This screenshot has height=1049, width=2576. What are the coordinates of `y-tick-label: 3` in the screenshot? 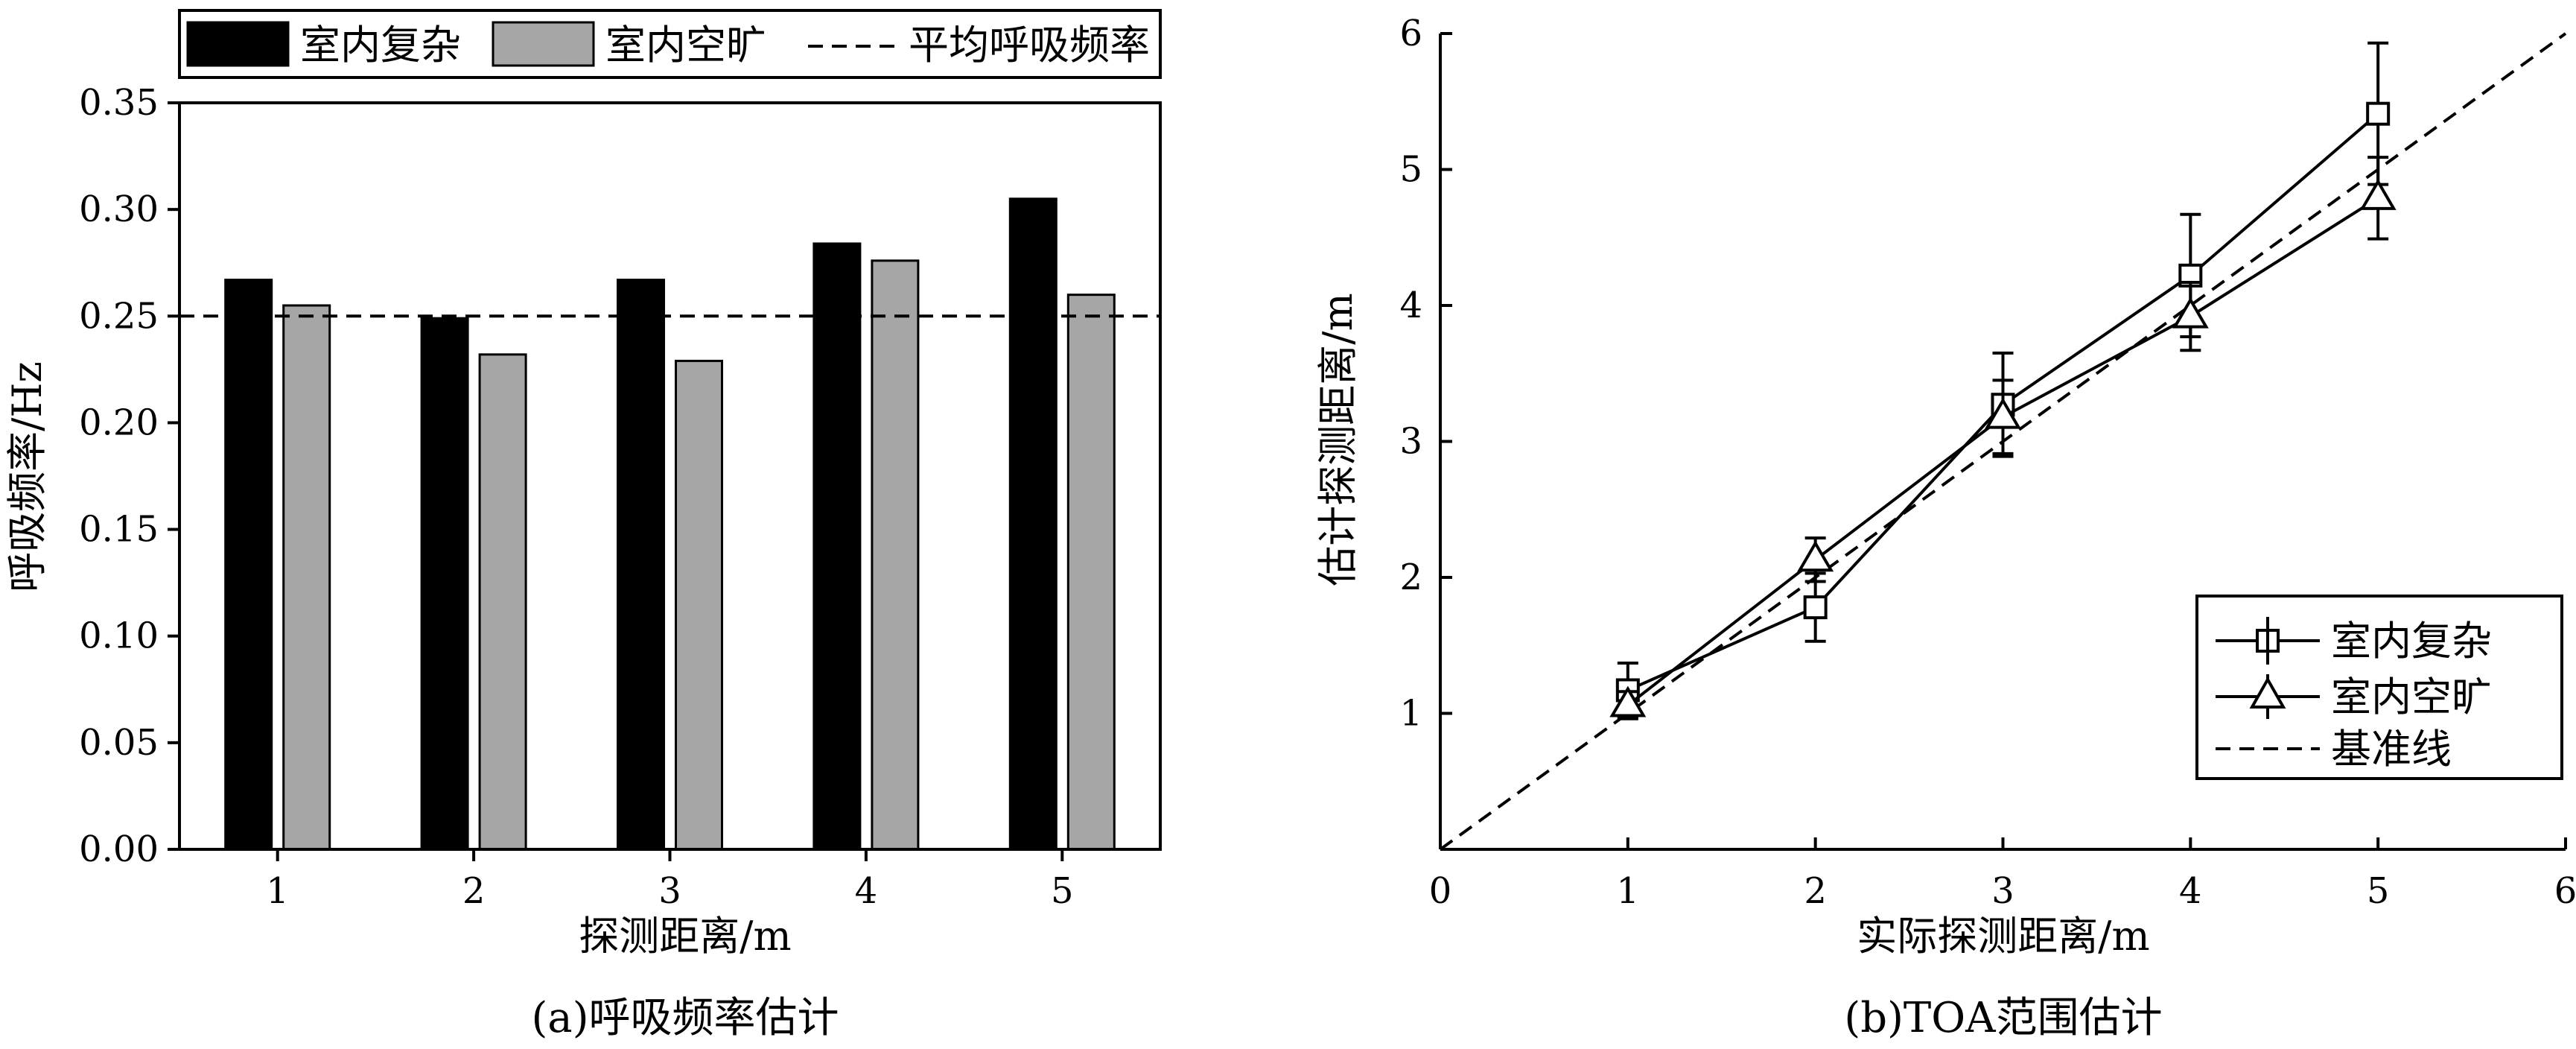 It's located at (1410, 442).